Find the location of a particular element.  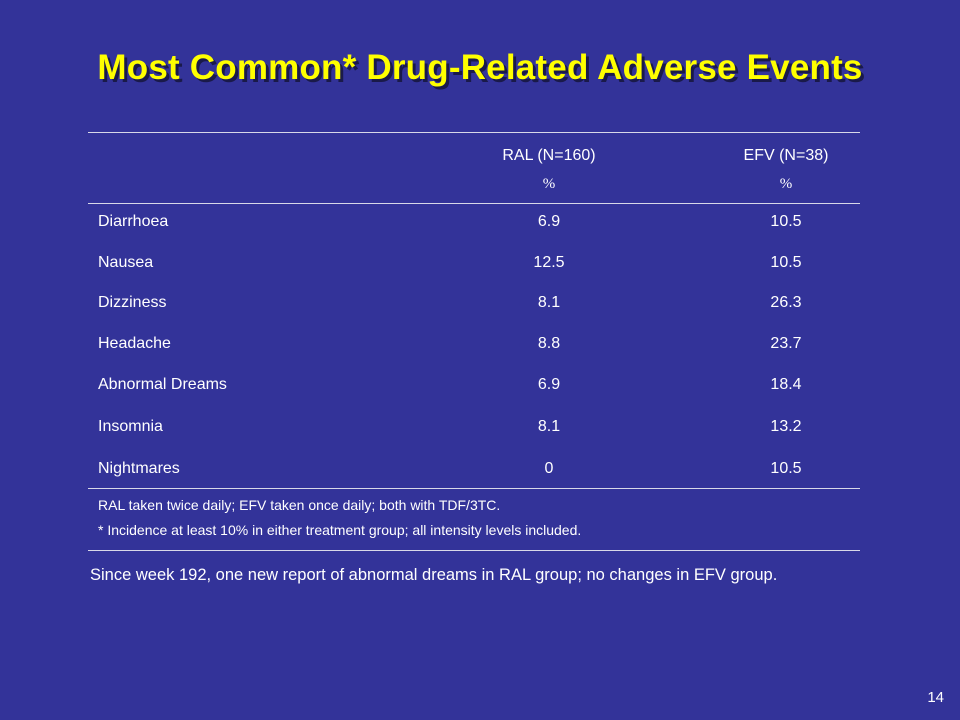

header-efv: EFV (N=38) is located at coordinates (786, 155).